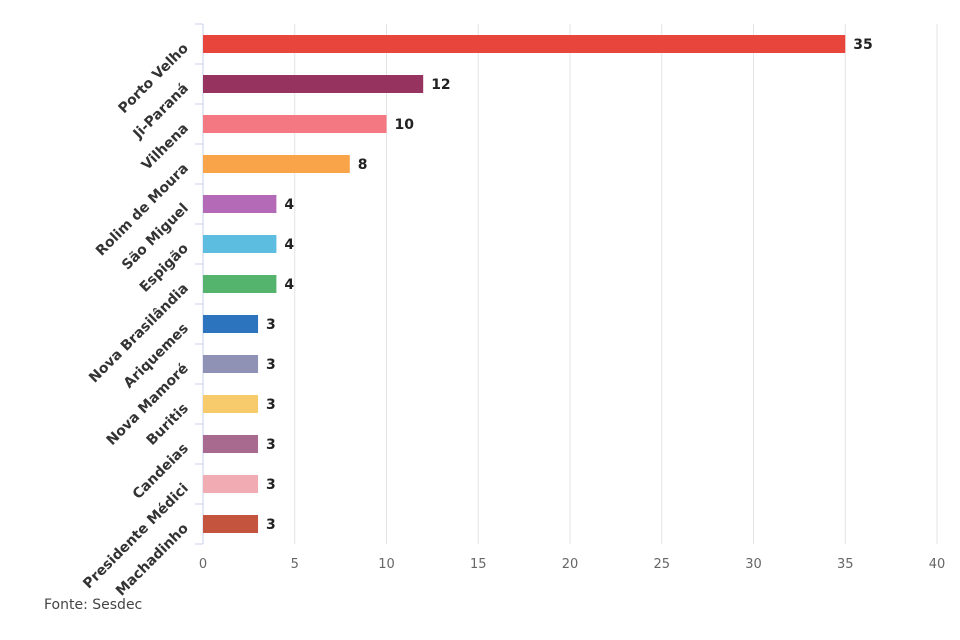 The width and height of the screenshot is (960, 640). Describe the element at coordinates (845, 564) in the screenshot. I see `x-tick-label: 35` at that location.